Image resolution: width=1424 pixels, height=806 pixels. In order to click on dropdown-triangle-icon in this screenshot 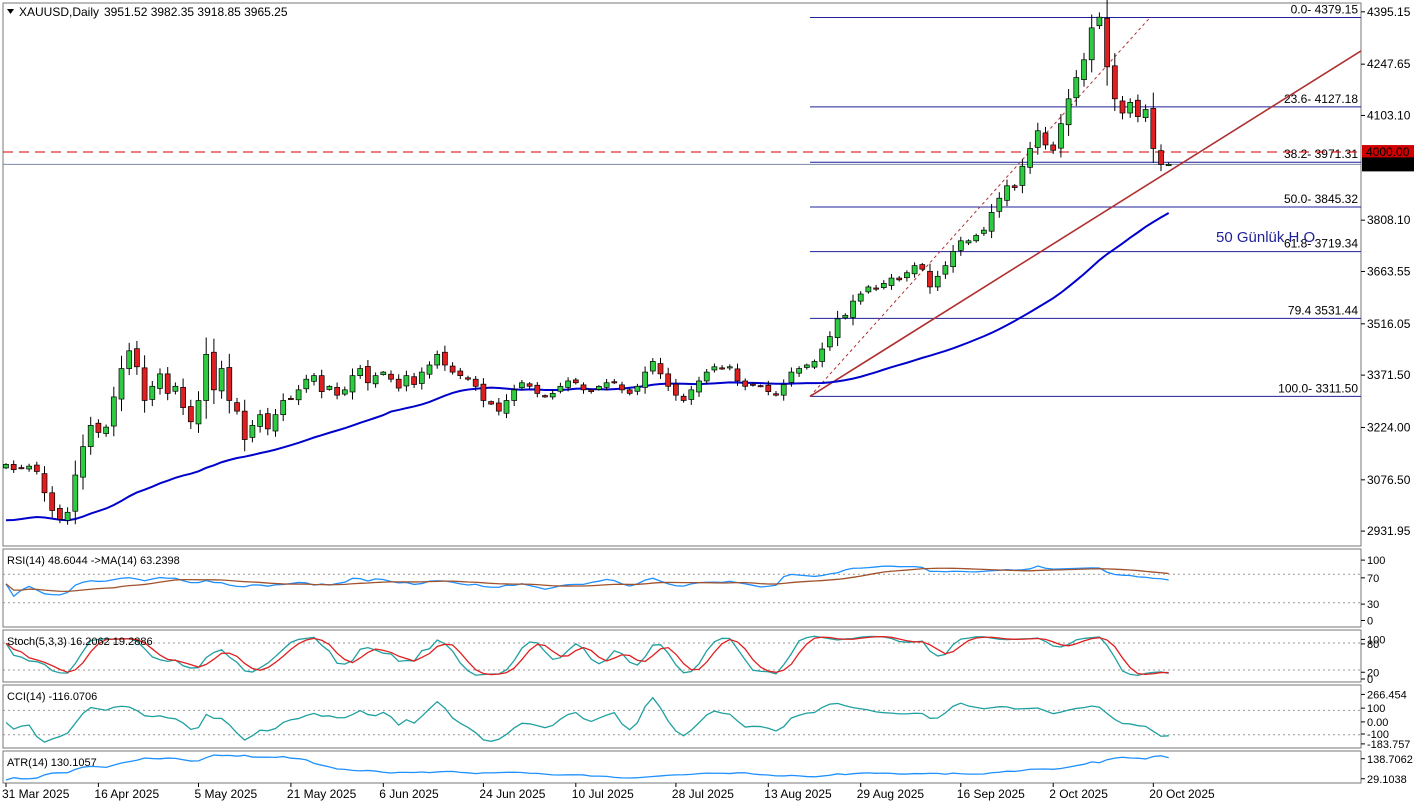, I will do `click(10, 11)`.